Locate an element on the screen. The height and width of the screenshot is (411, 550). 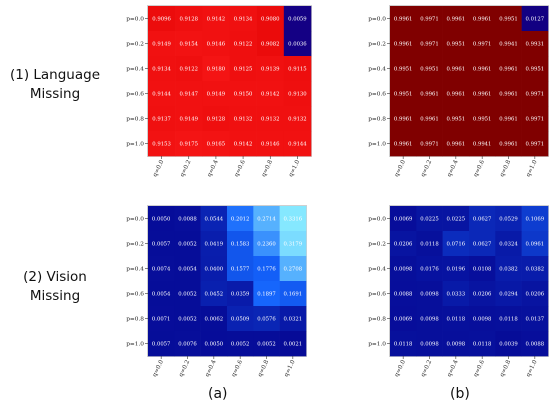
cell-value-label: 0.9144 is located at coordinates (161, 95).